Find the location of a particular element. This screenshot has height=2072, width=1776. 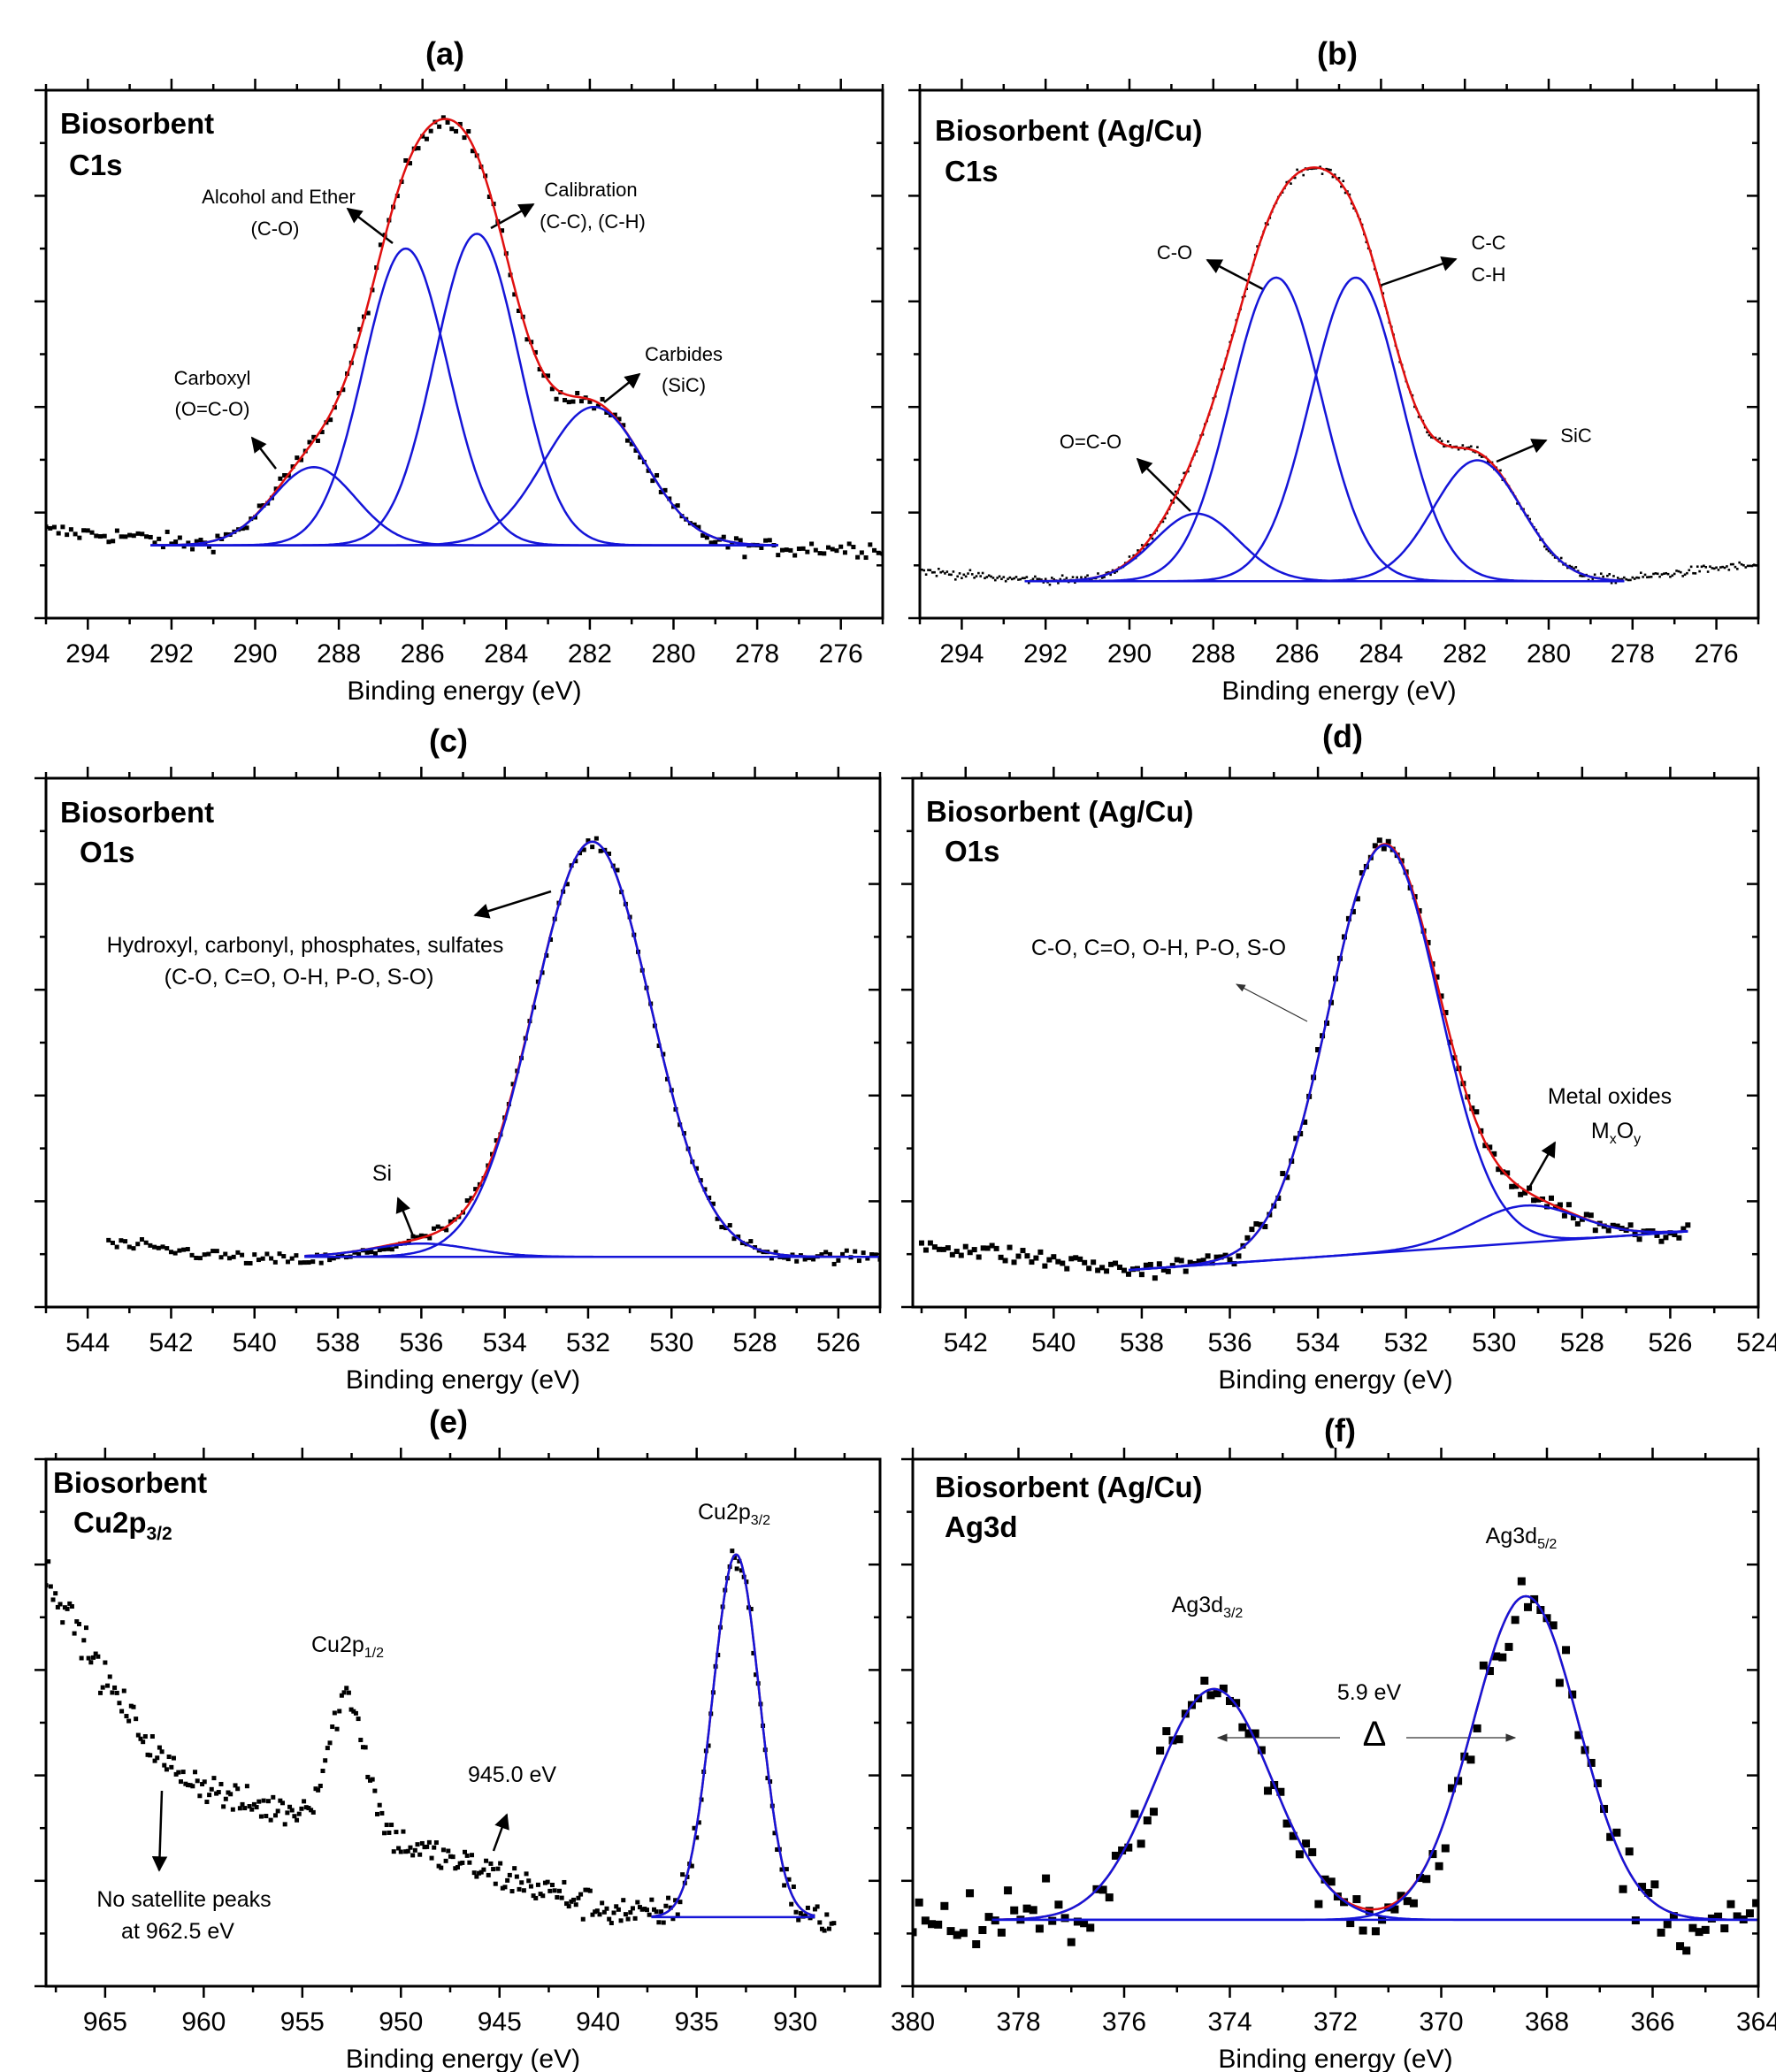

x-tick-label: 380 is located at coordinates (913, 2022).